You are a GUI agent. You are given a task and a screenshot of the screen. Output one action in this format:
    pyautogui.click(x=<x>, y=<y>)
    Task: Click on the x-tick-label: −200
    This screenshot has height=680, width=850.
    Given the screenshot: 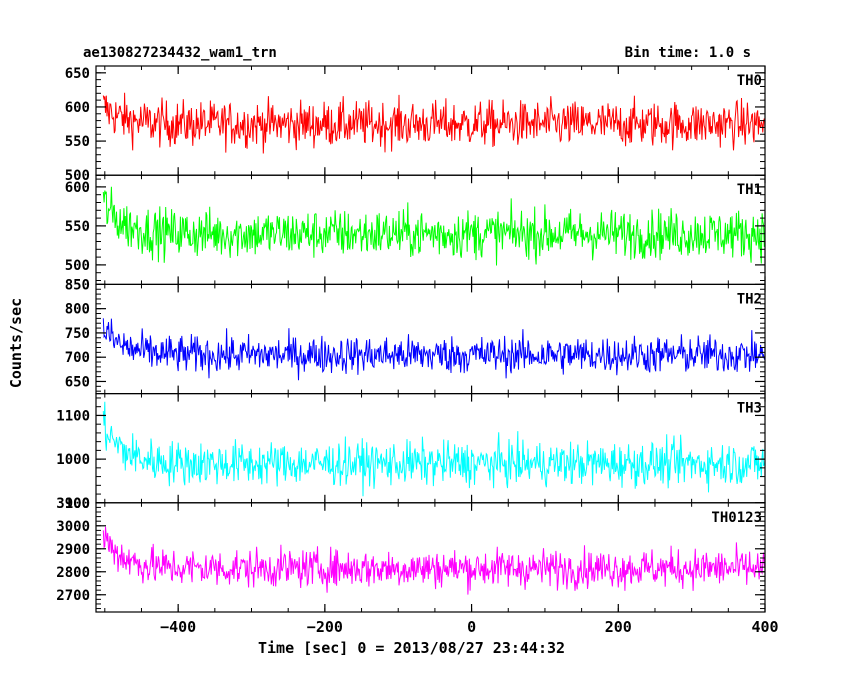 What is the action you would take?
    pyautogui.click(x=325, y=627)
    